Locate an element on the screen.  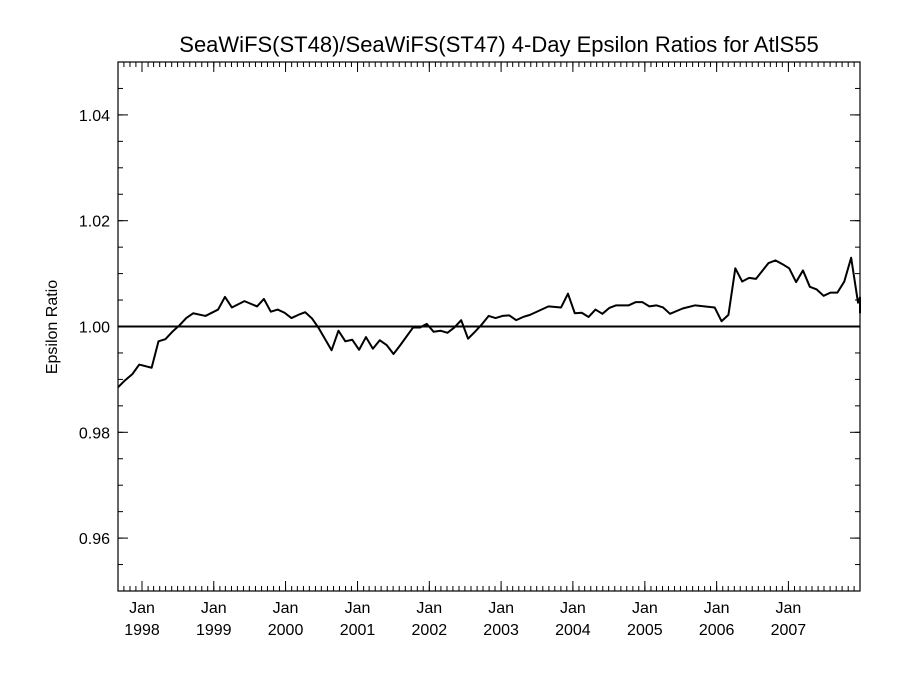
y-tick-label: 0.96 is located at coordinates (94, 539).